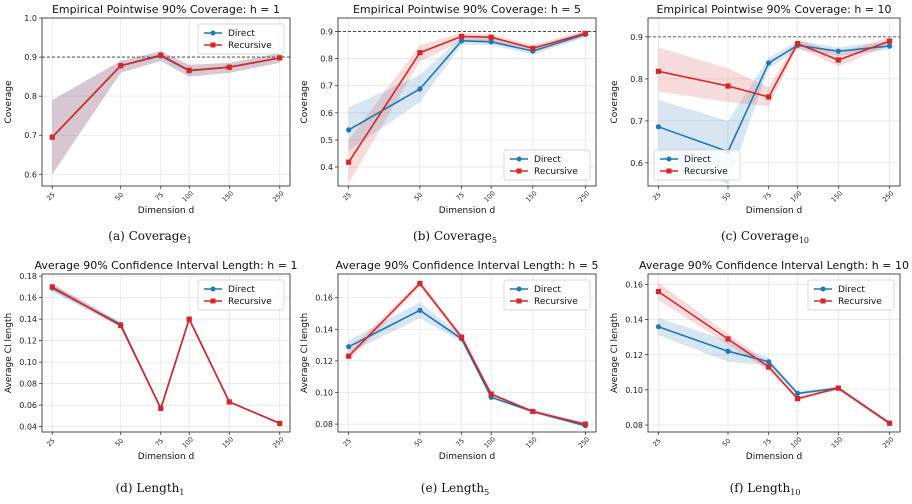  I want to click on y-tick-label: 0.7, so click(636, 121).